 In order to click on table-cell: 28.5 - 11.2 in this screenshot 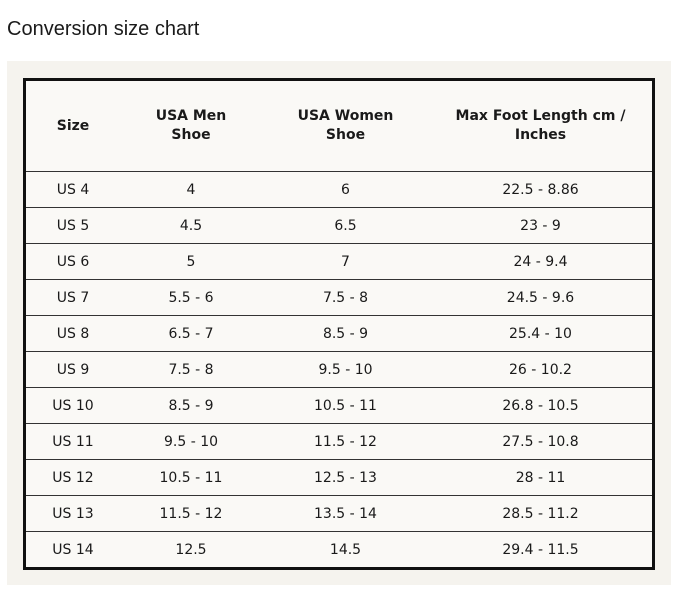, I will do `click(541, 513)`.